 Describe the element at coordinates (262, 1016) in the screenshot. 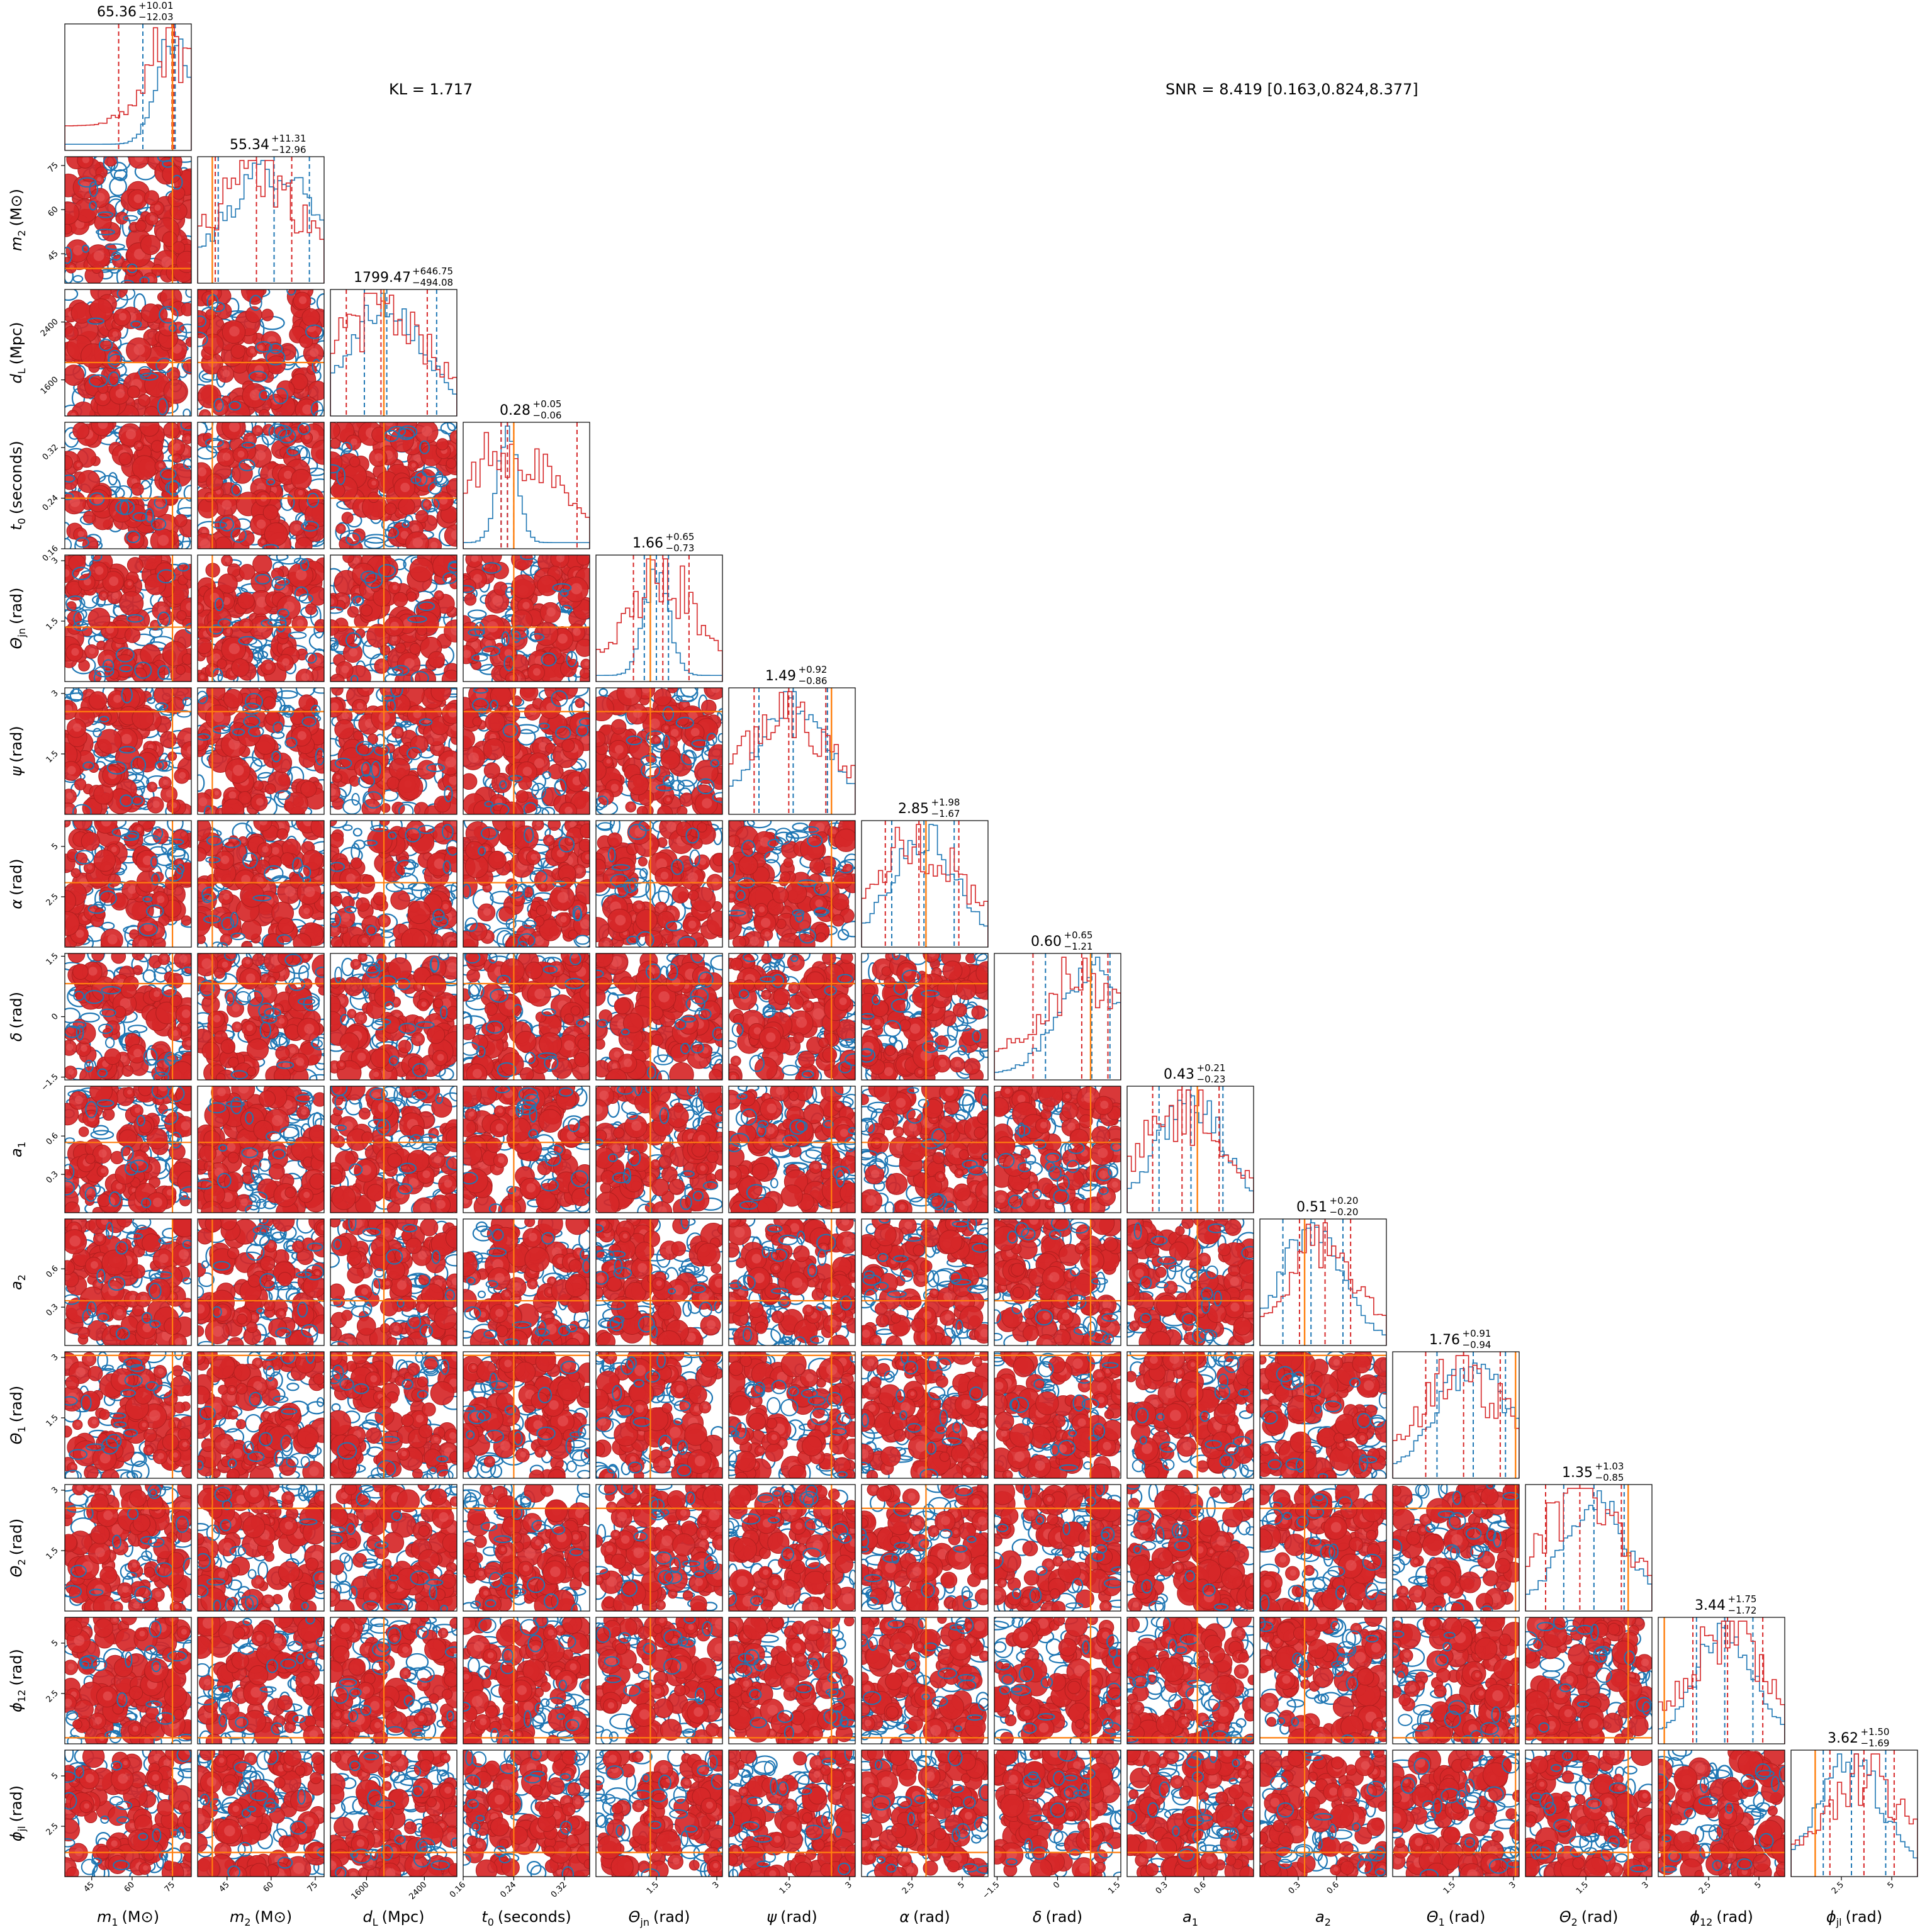

I see `panel-m2-delta` at that location.